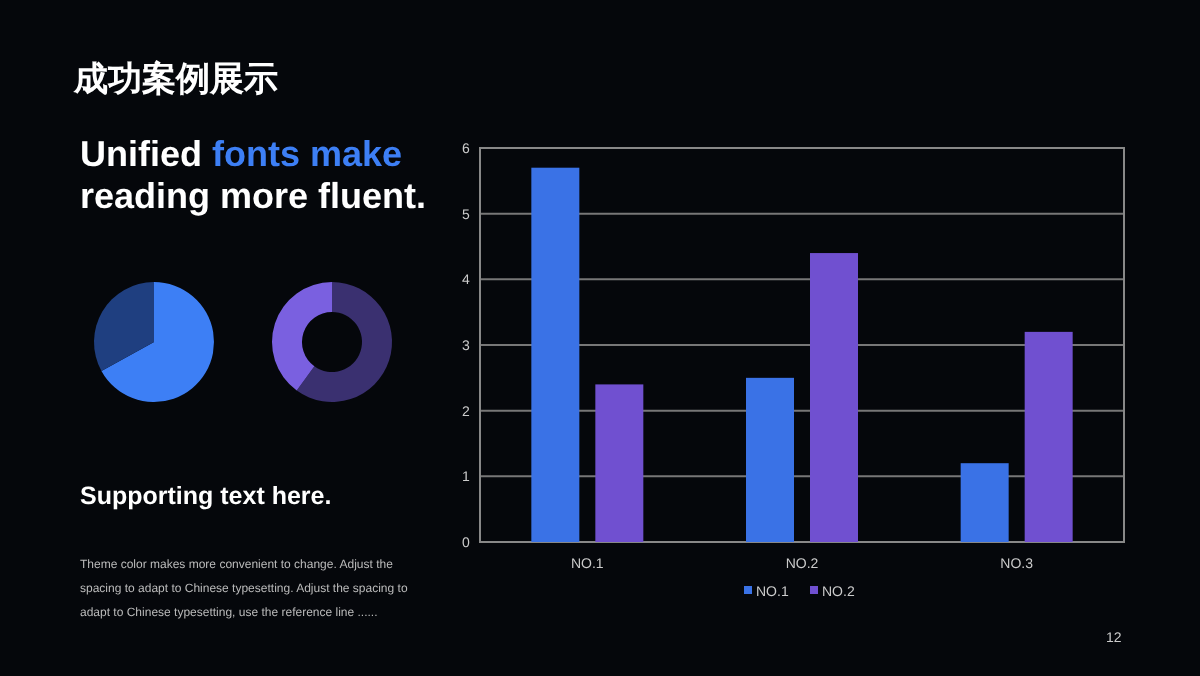 The width and height of the screenshot is (1200, 676). What do you see at coordinates (141, 155) in the screenshot?
I see `text: Unified` at bounding box center [141, 155].